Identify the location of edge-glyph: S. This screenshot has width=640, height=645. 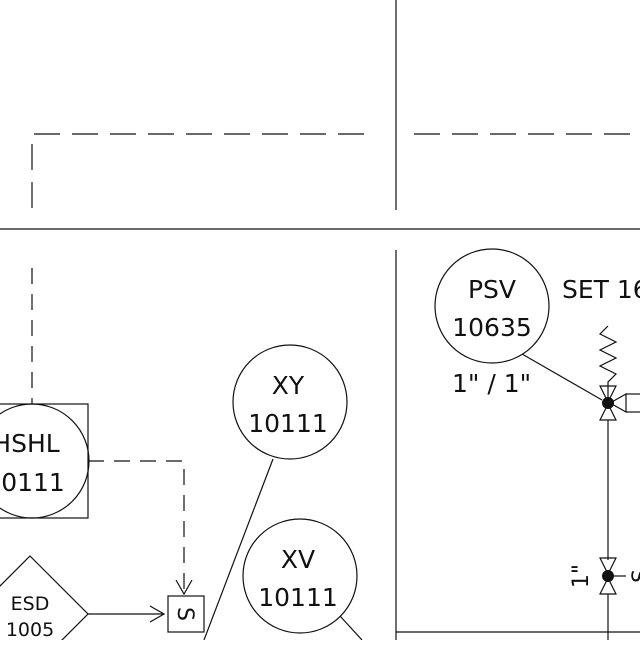
(634, 576).